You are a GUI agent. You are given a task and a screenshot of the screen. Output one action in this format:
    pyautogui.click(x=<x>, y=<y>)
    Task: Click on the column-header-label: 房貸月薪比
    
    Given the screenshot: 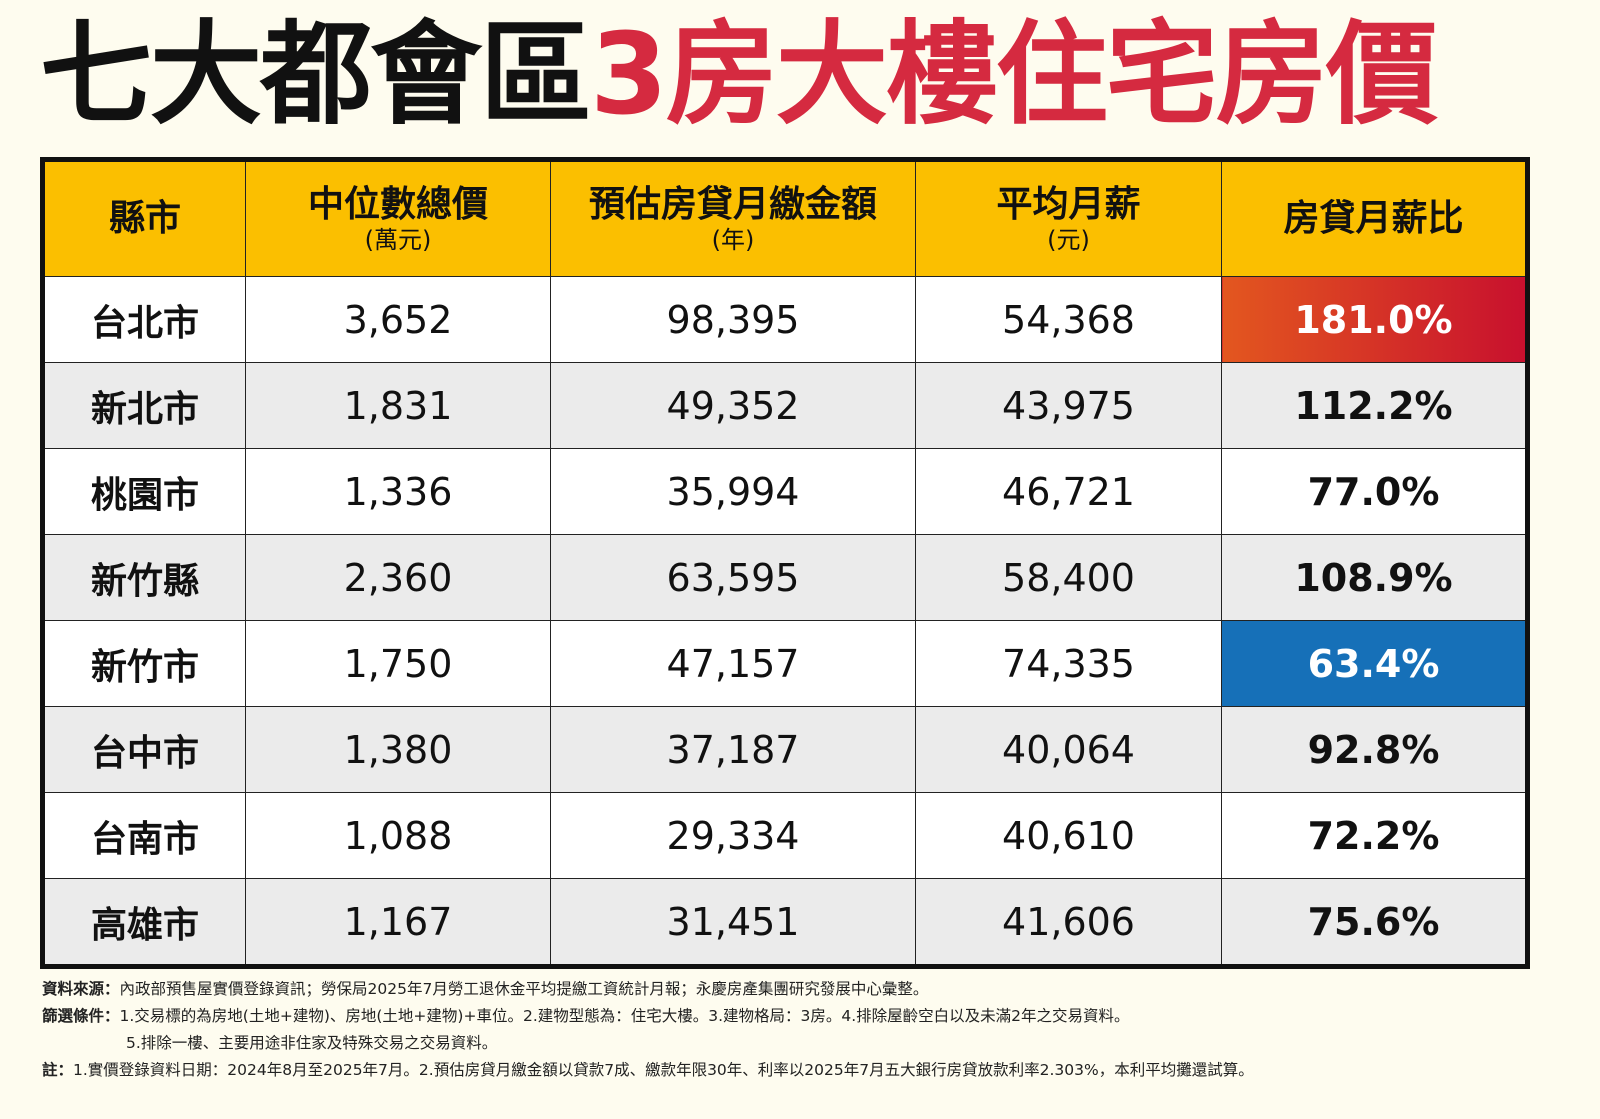 What is the action you would take?
    pyautogui.click(x=1373, y=218)
    